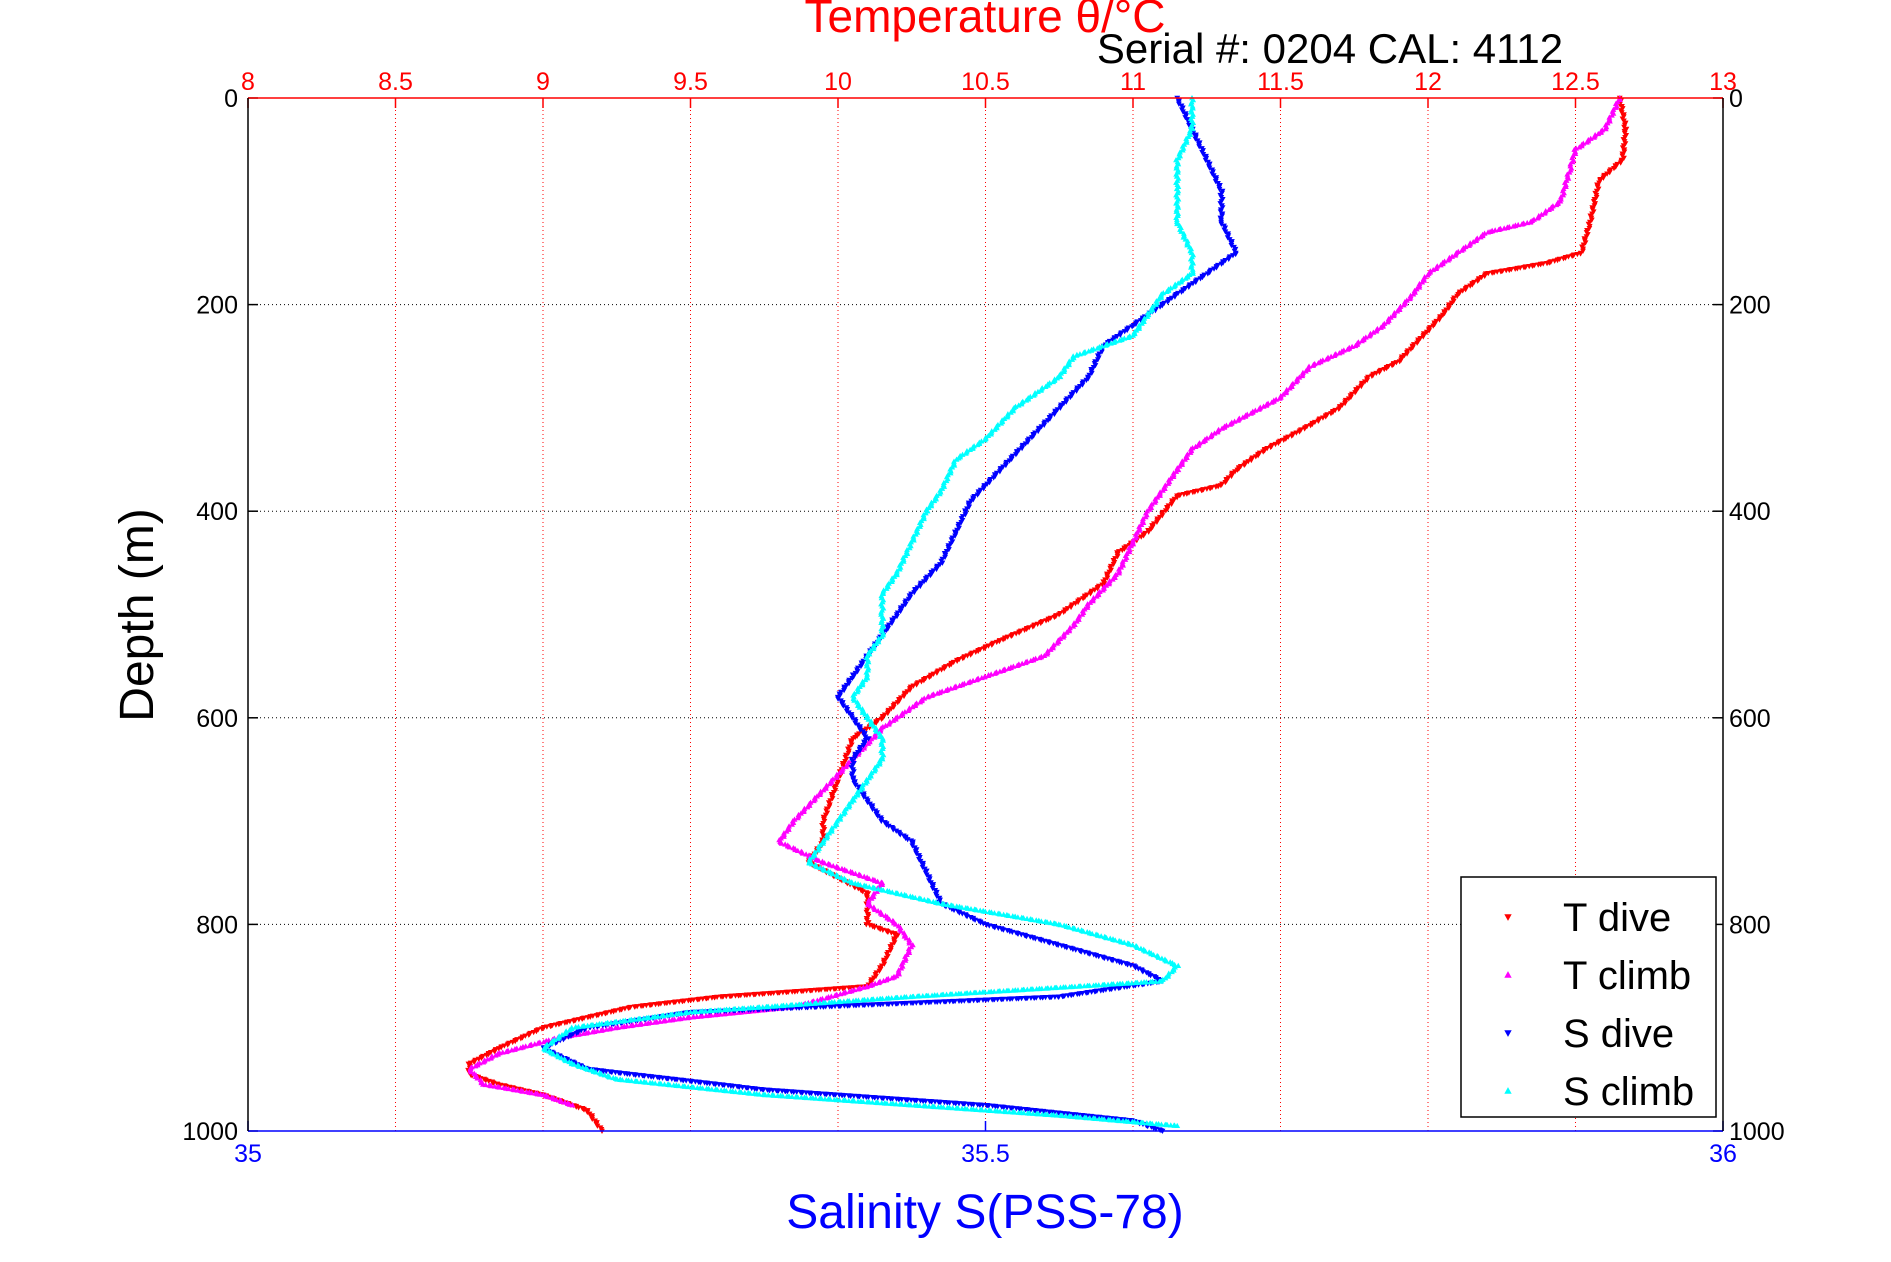 The height and width of the screenshot is (1262, 1891). I want to click on depth-tick-label-left: 800, so click(217, 925).